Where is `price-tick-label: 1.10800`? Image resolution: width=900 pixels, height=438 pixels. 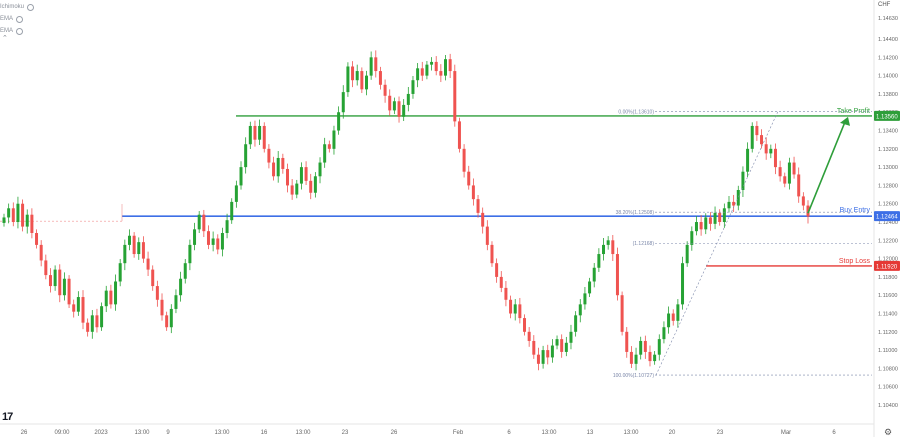 price-tick-label: 1.10800 is located at coordinates (888, 369).